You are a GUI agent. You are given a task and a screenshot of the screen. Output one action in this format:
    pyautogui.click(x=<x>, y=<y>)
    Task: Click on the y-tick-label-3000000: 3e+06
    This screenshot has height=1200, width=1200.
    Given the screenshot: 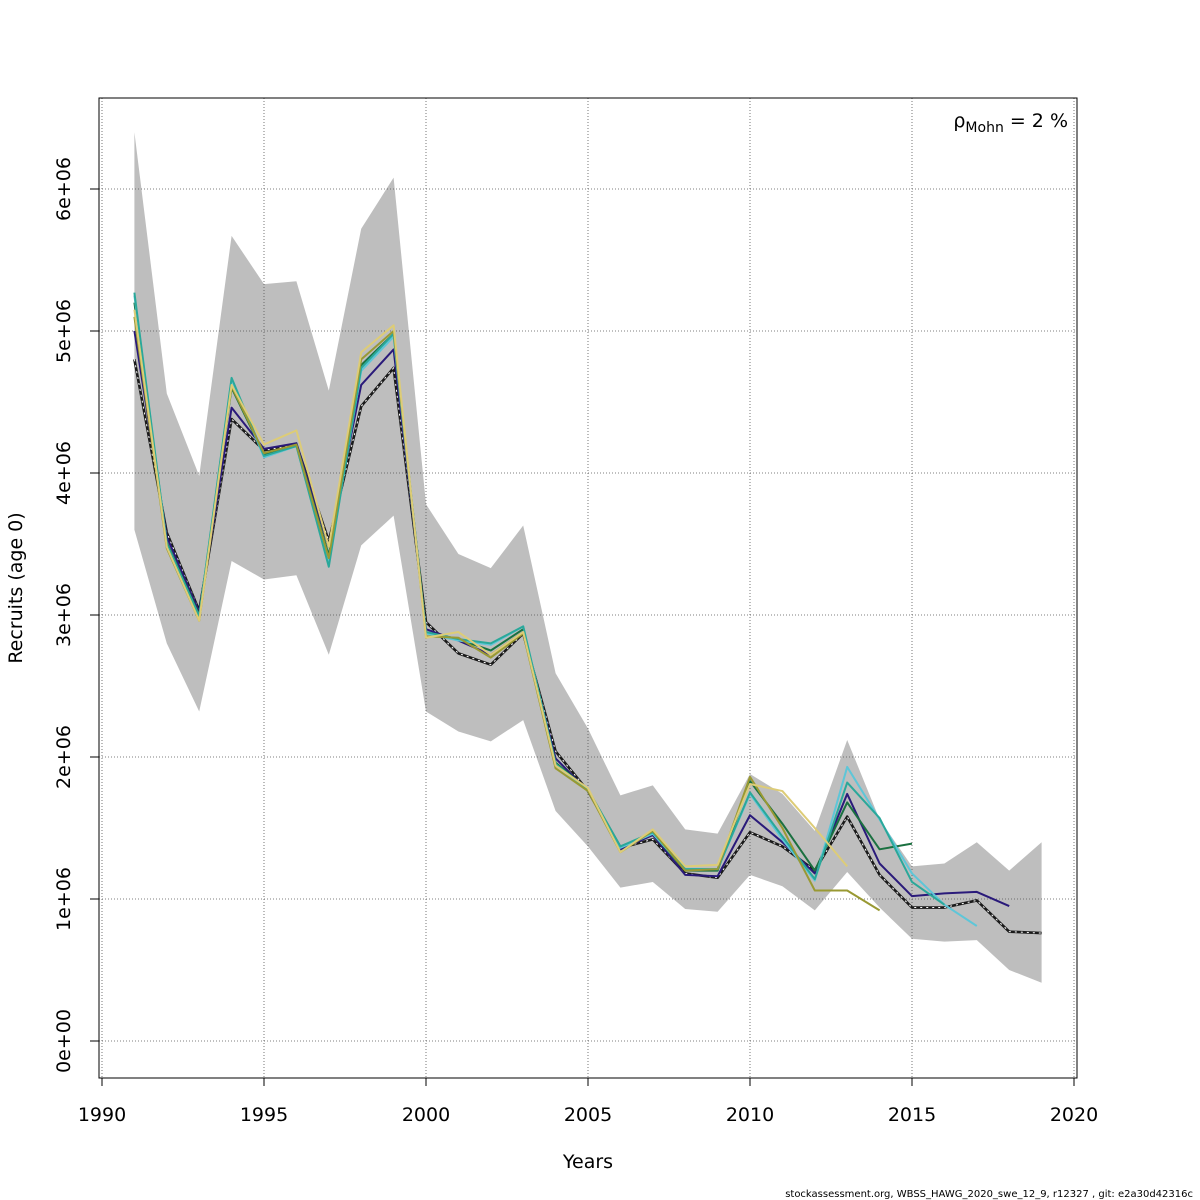 What is the action you would take?
    pyautogui.click(x=64, y=615)
    